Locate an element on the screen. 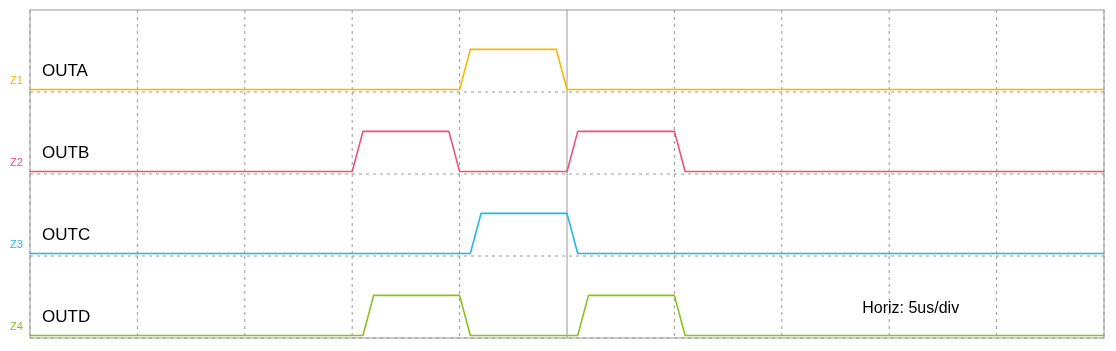  text: Z3 is located at coordinates (16, 243).